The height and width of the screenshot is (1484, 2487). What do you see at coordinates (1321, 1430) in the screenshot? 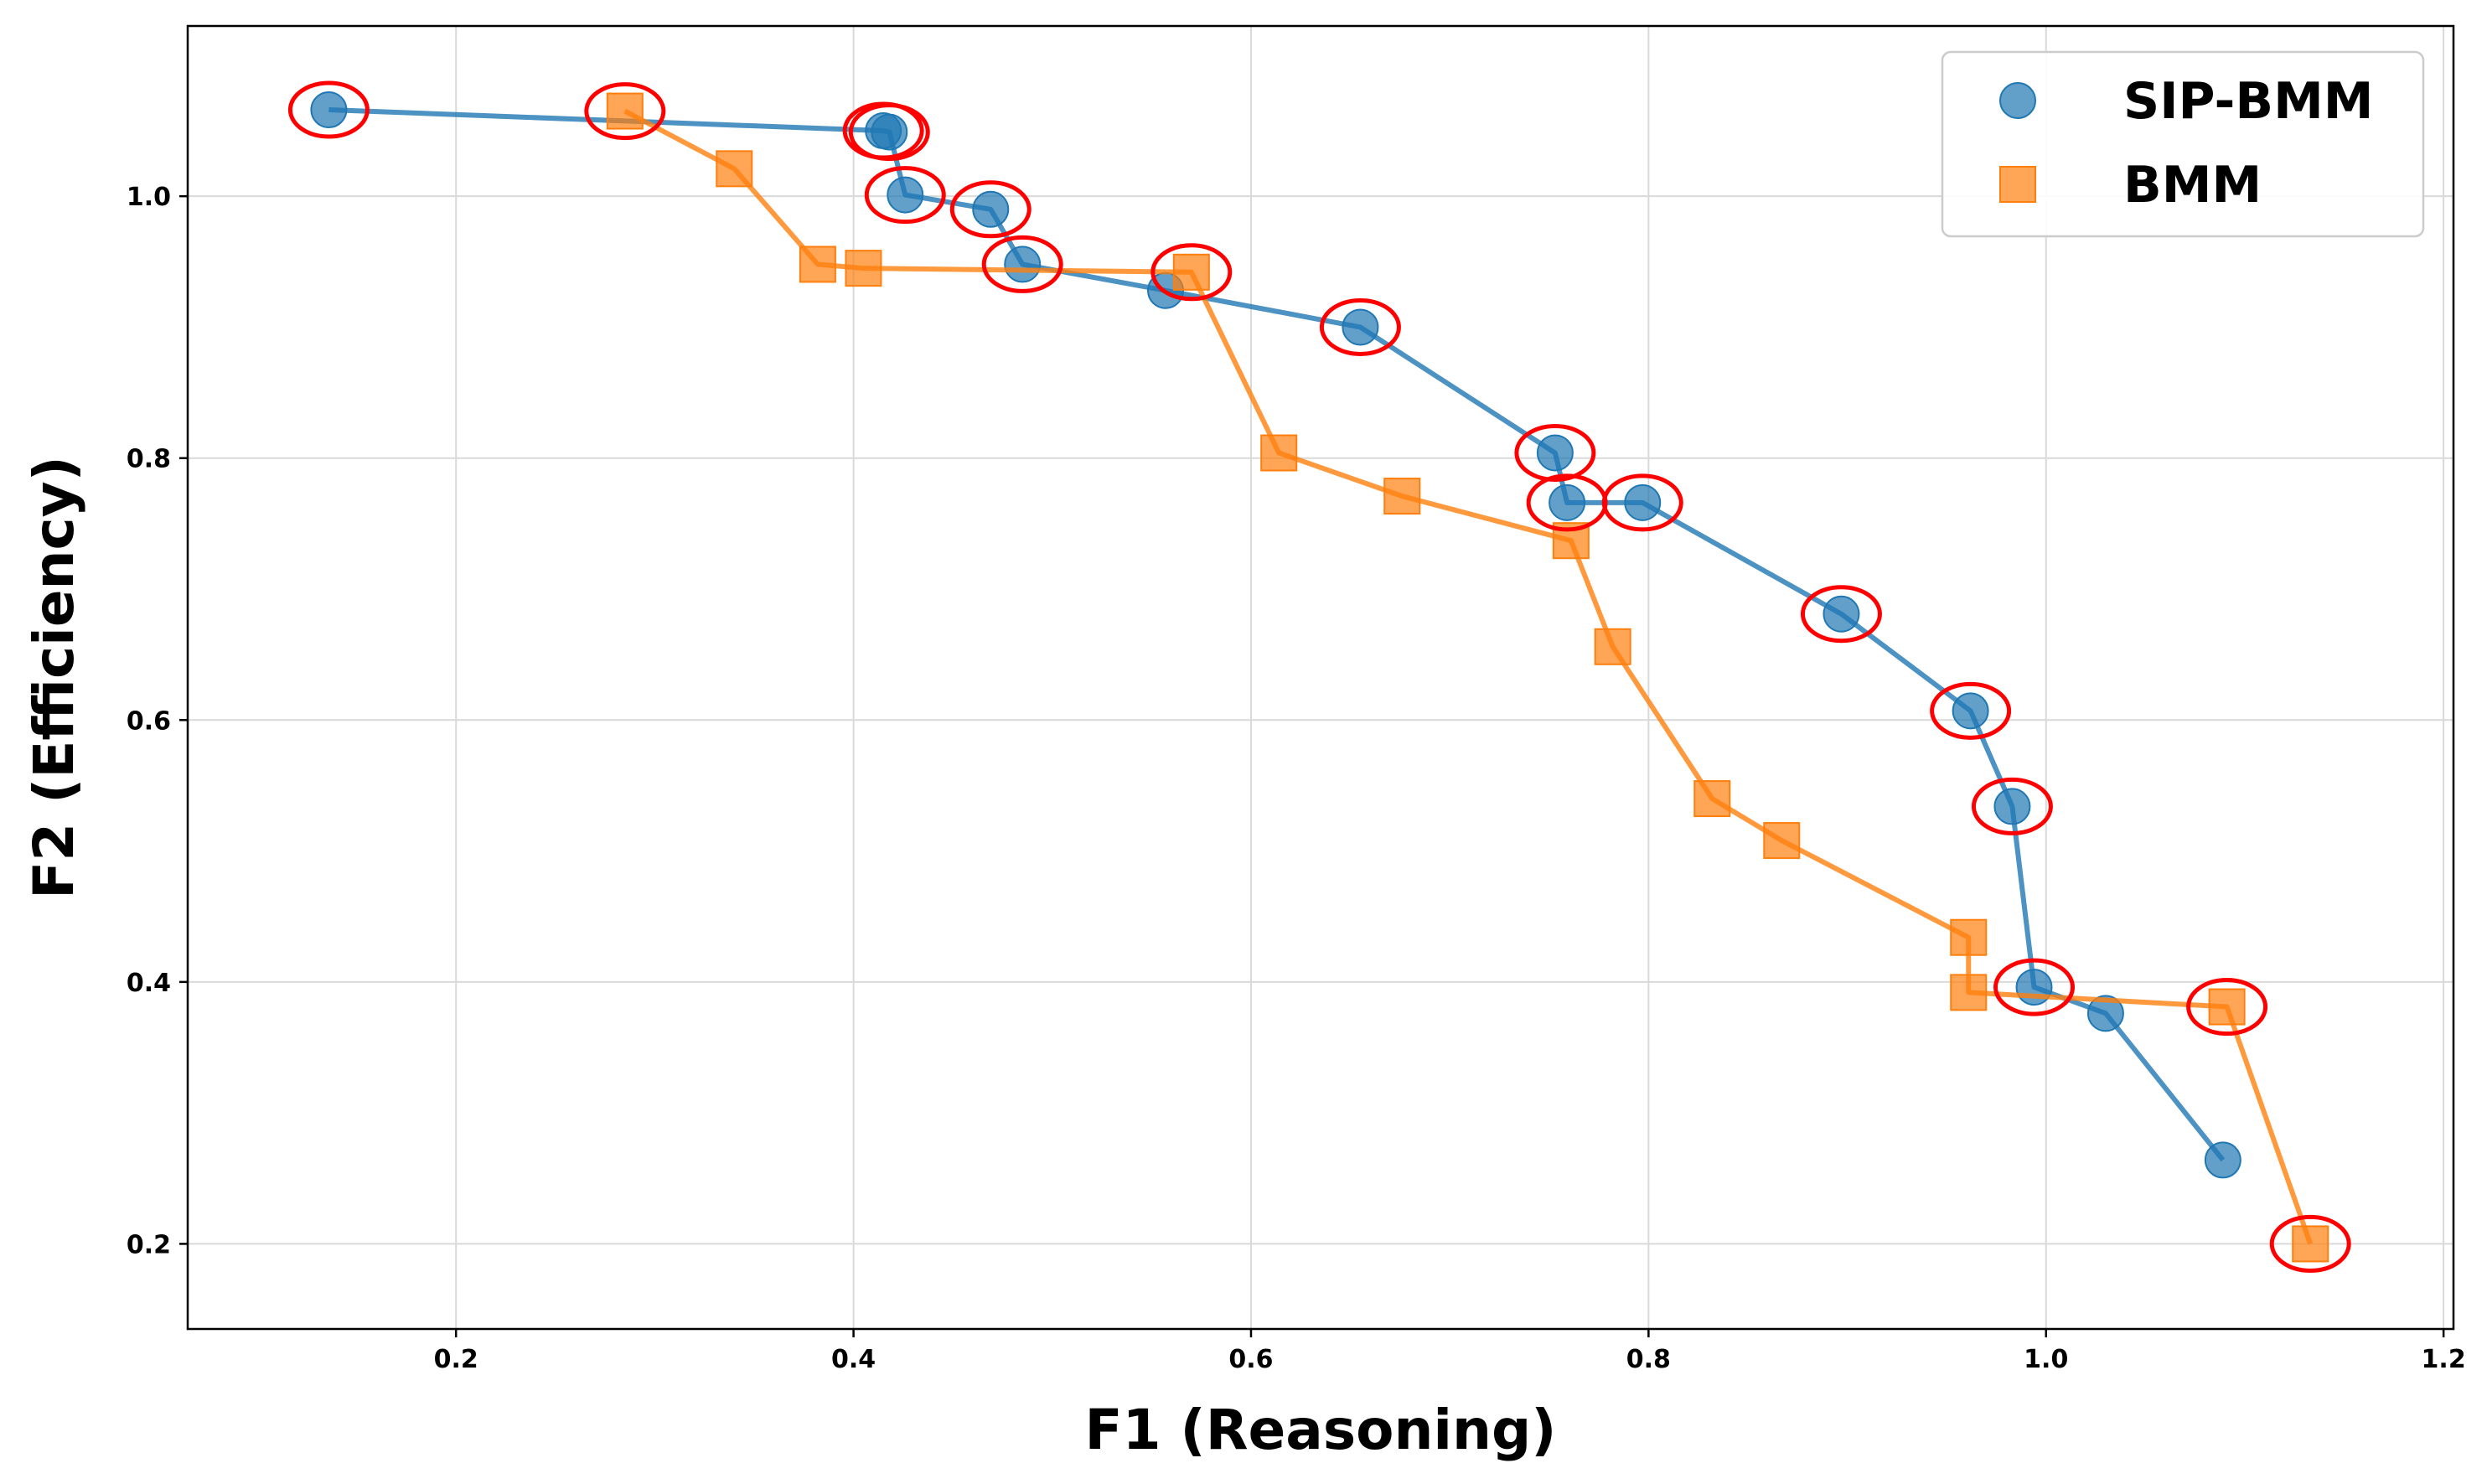
I see `x-axis-title: F1 (Reasoning)` at bounding box center [1321, 1430].